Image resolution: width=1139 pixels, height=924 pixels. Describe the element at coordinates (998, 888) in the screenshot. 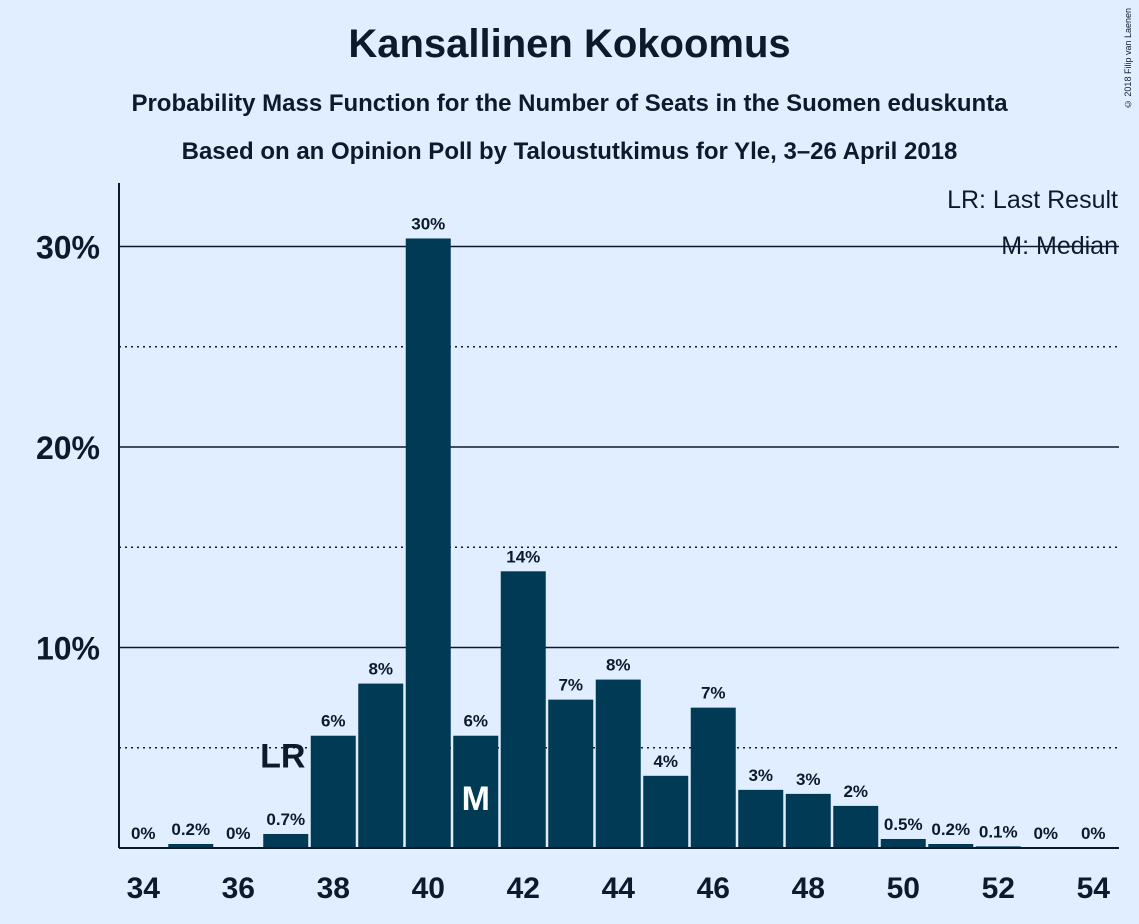

I see `x-tick-label: 52` at that location.